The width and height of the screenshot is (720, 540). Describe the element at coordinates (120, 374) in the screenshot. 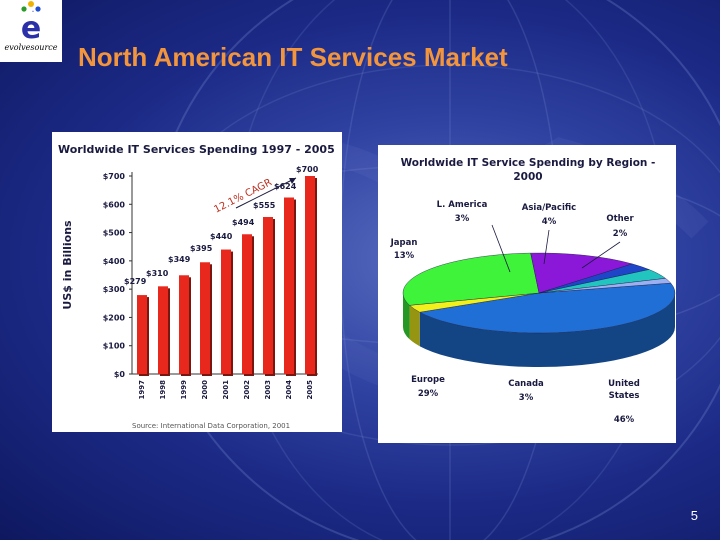

I see `y-tick-label: $0` at that location.